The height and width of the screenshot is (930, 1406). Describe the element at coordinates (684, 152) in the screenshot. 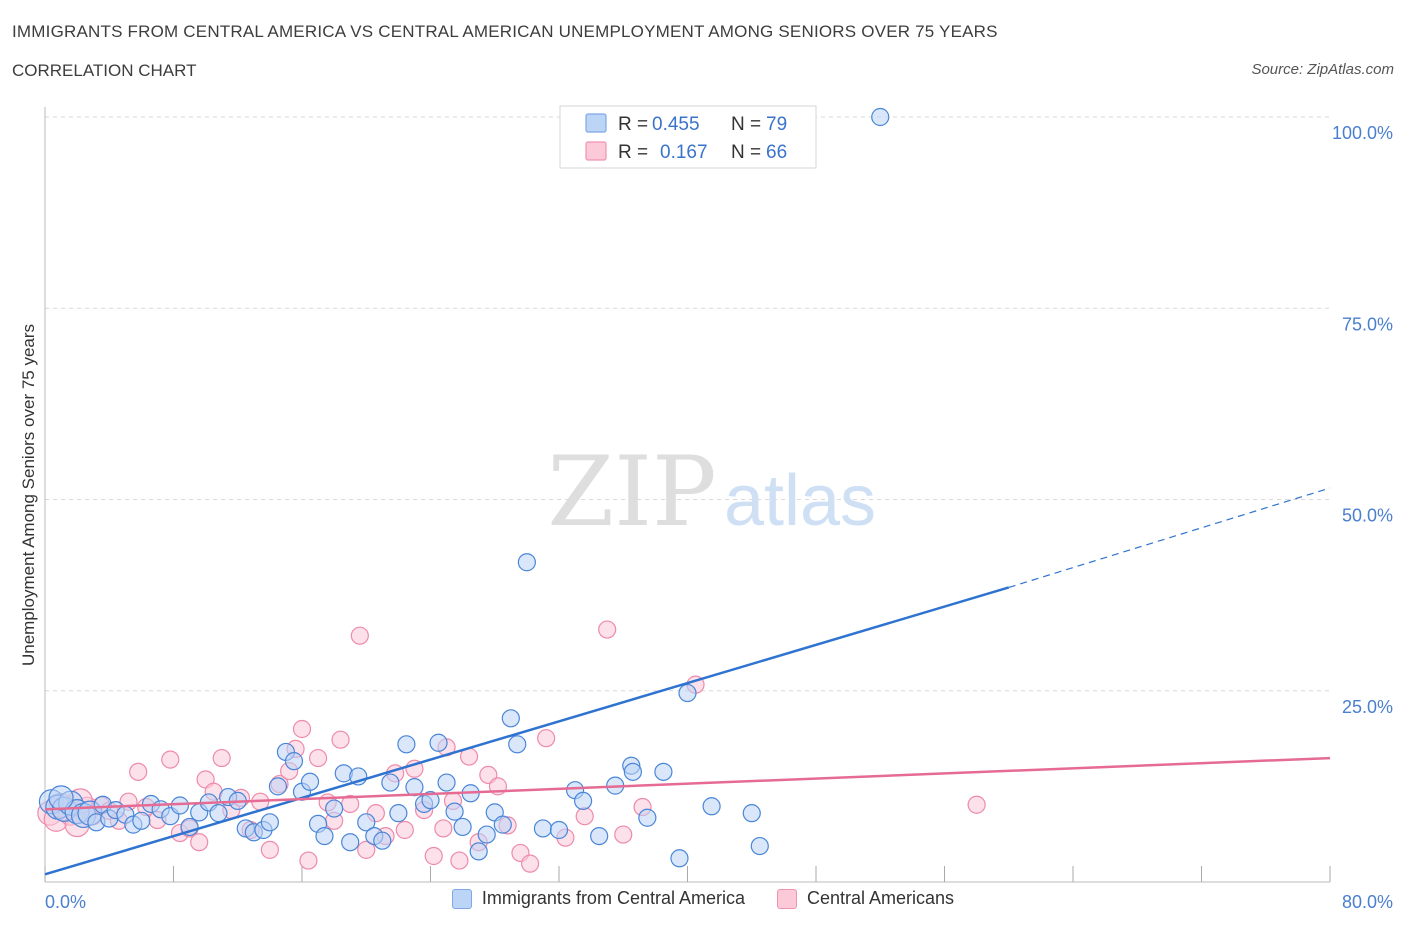

I see `stats-r-value-pink: 0.167` at that location.